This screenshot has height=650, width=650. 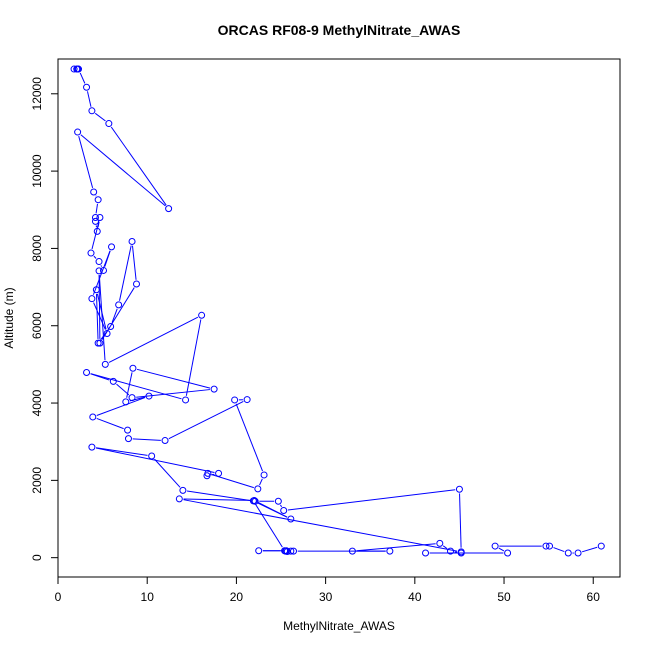 What do you see at coordinates (415, 597) in the screenshot?
I see `x-tick-label: 40` at bounding box center [415, 597].